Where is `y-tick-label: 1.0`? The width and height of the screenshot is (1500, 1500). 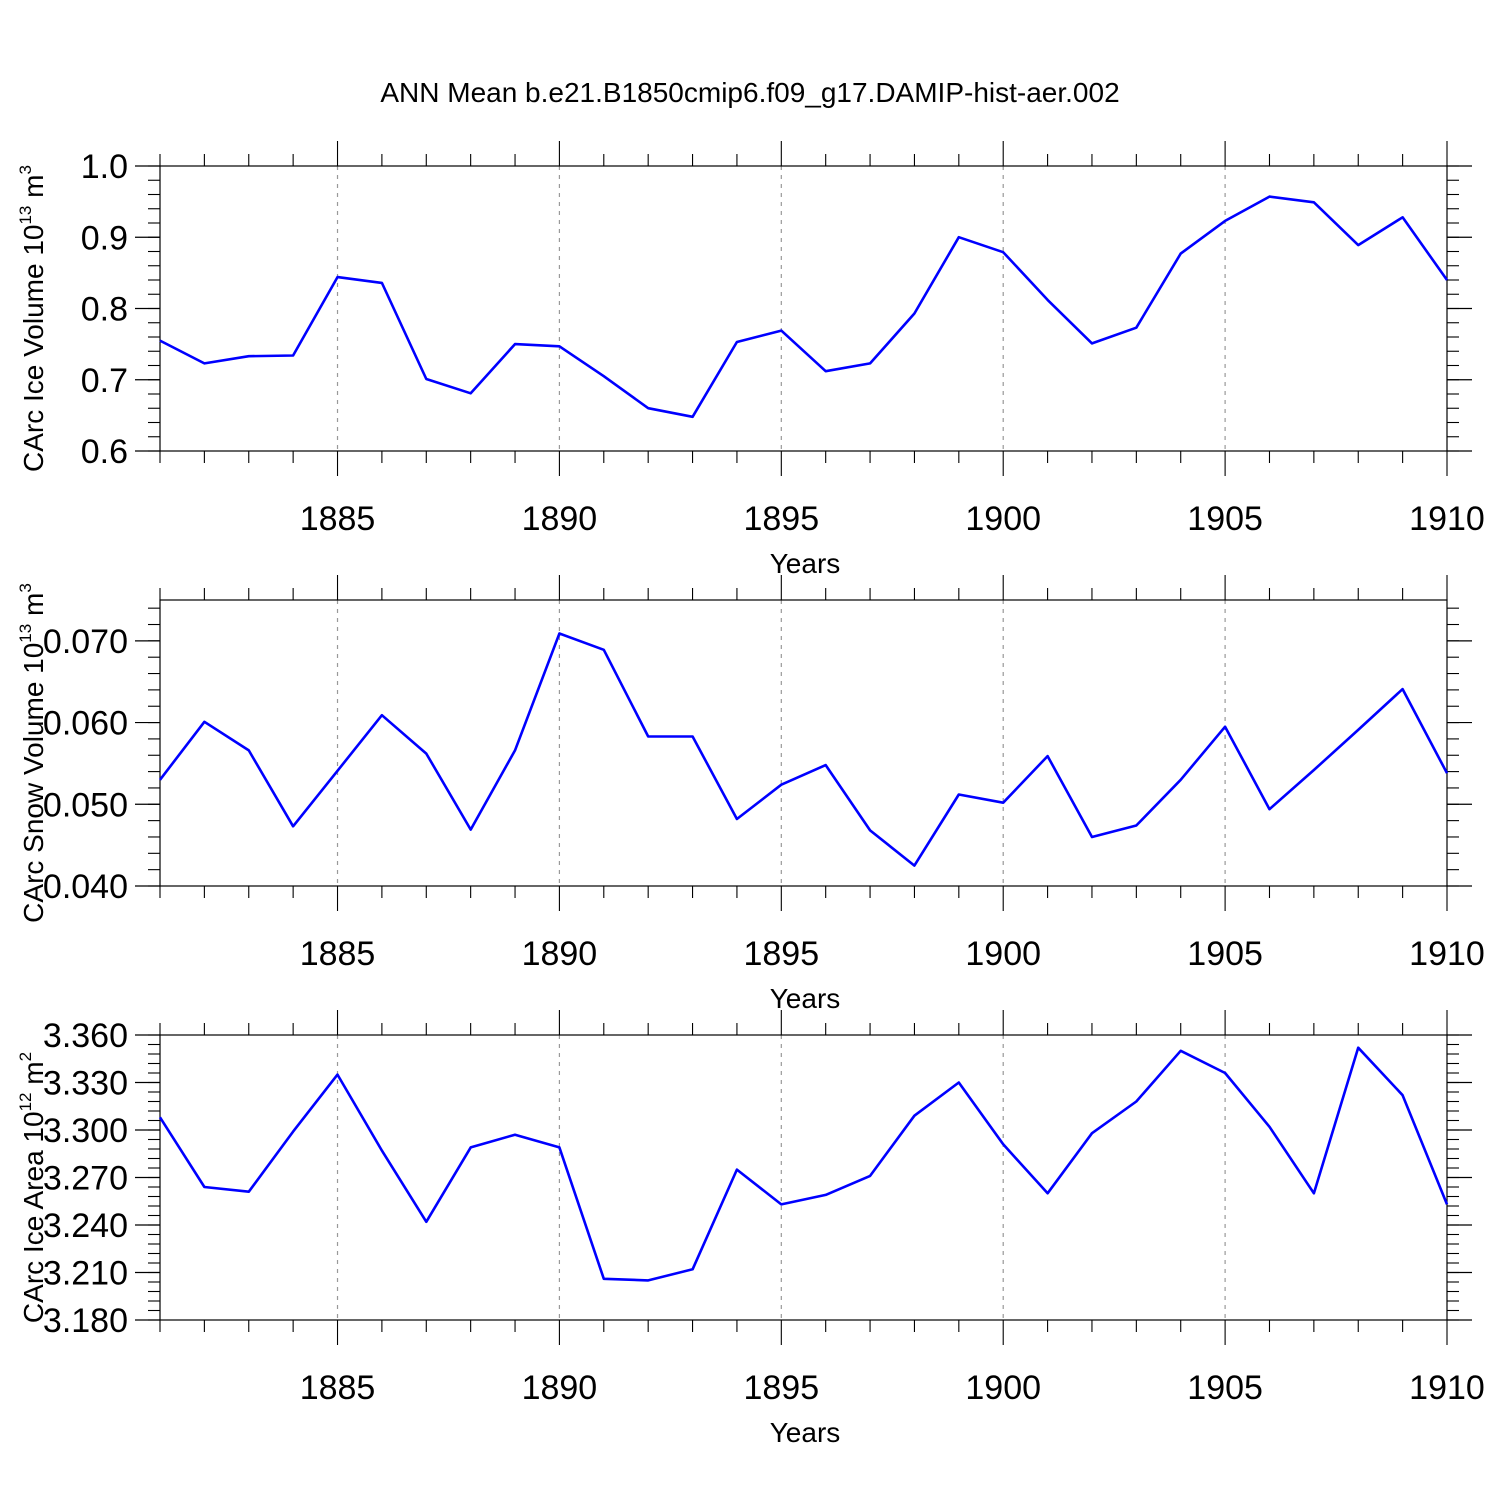 y-tick-label: 1.0 is located at coordinates (104, 167).